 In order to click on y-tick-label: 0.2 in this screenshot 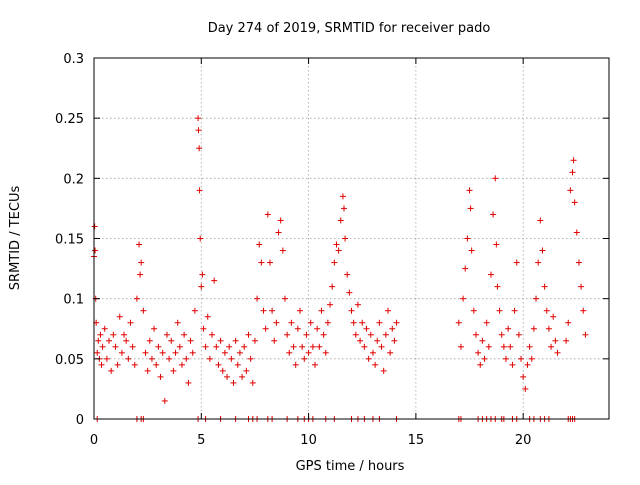, I will do `click(73, 179)`.